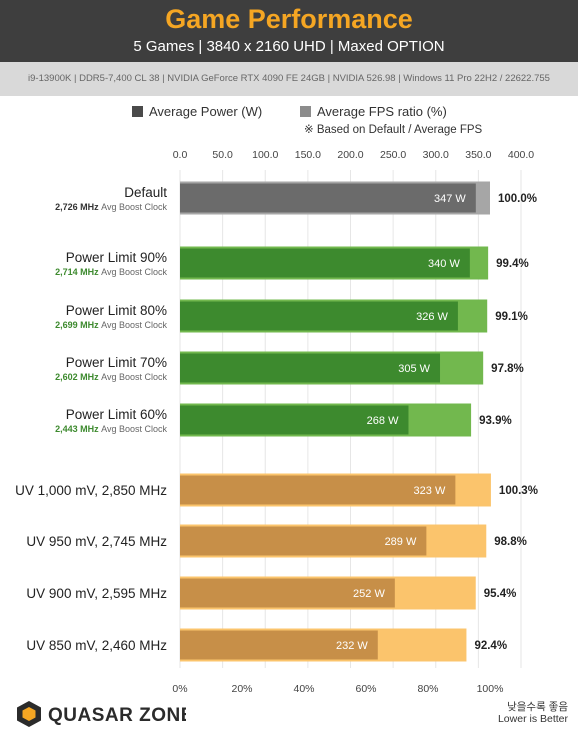 Image resolution: width=578 pixels, height=733 pixels. I want to click on top-axis-tick: 150.0, so click(308, 155).